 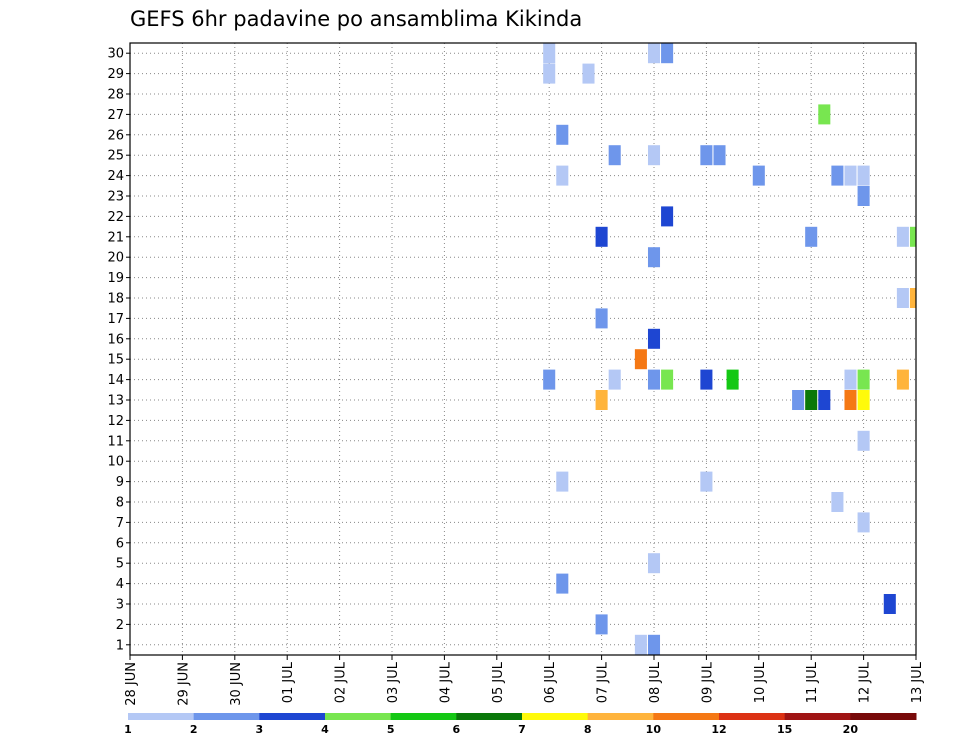 What do you see at coordinates (115, 278) in the screenshot?
I see `y-tick-label: 19` at bounding box center [115, 278].